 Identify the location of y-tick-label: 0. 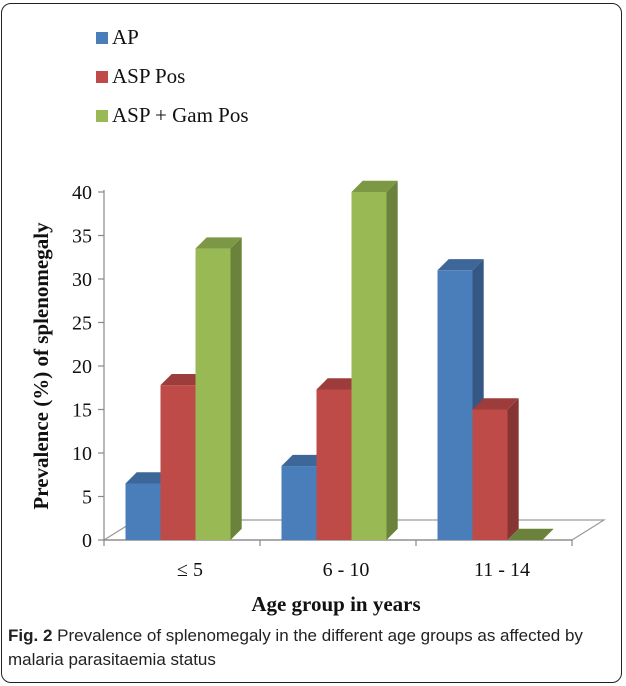
(87, 541).